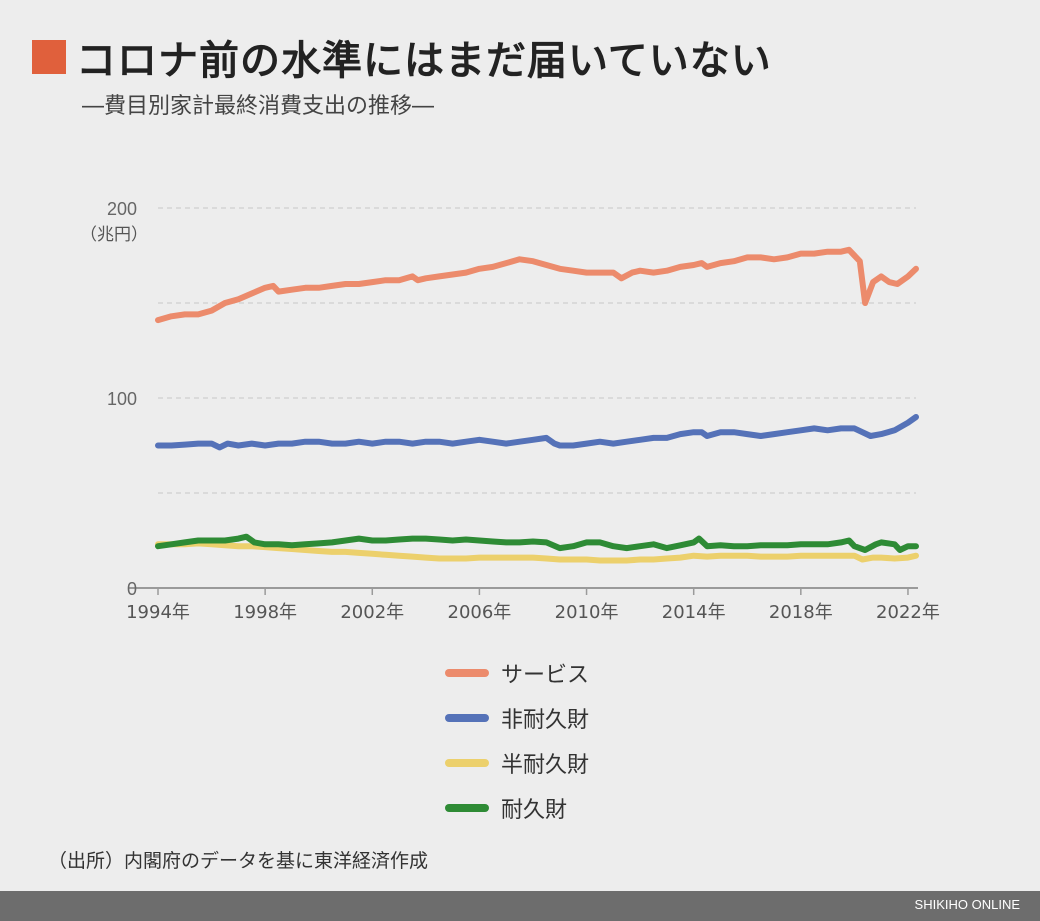 The width and height of the screenshot is (1040, 921). I want to click on legend-label: 耐久財, so click(534, 810).